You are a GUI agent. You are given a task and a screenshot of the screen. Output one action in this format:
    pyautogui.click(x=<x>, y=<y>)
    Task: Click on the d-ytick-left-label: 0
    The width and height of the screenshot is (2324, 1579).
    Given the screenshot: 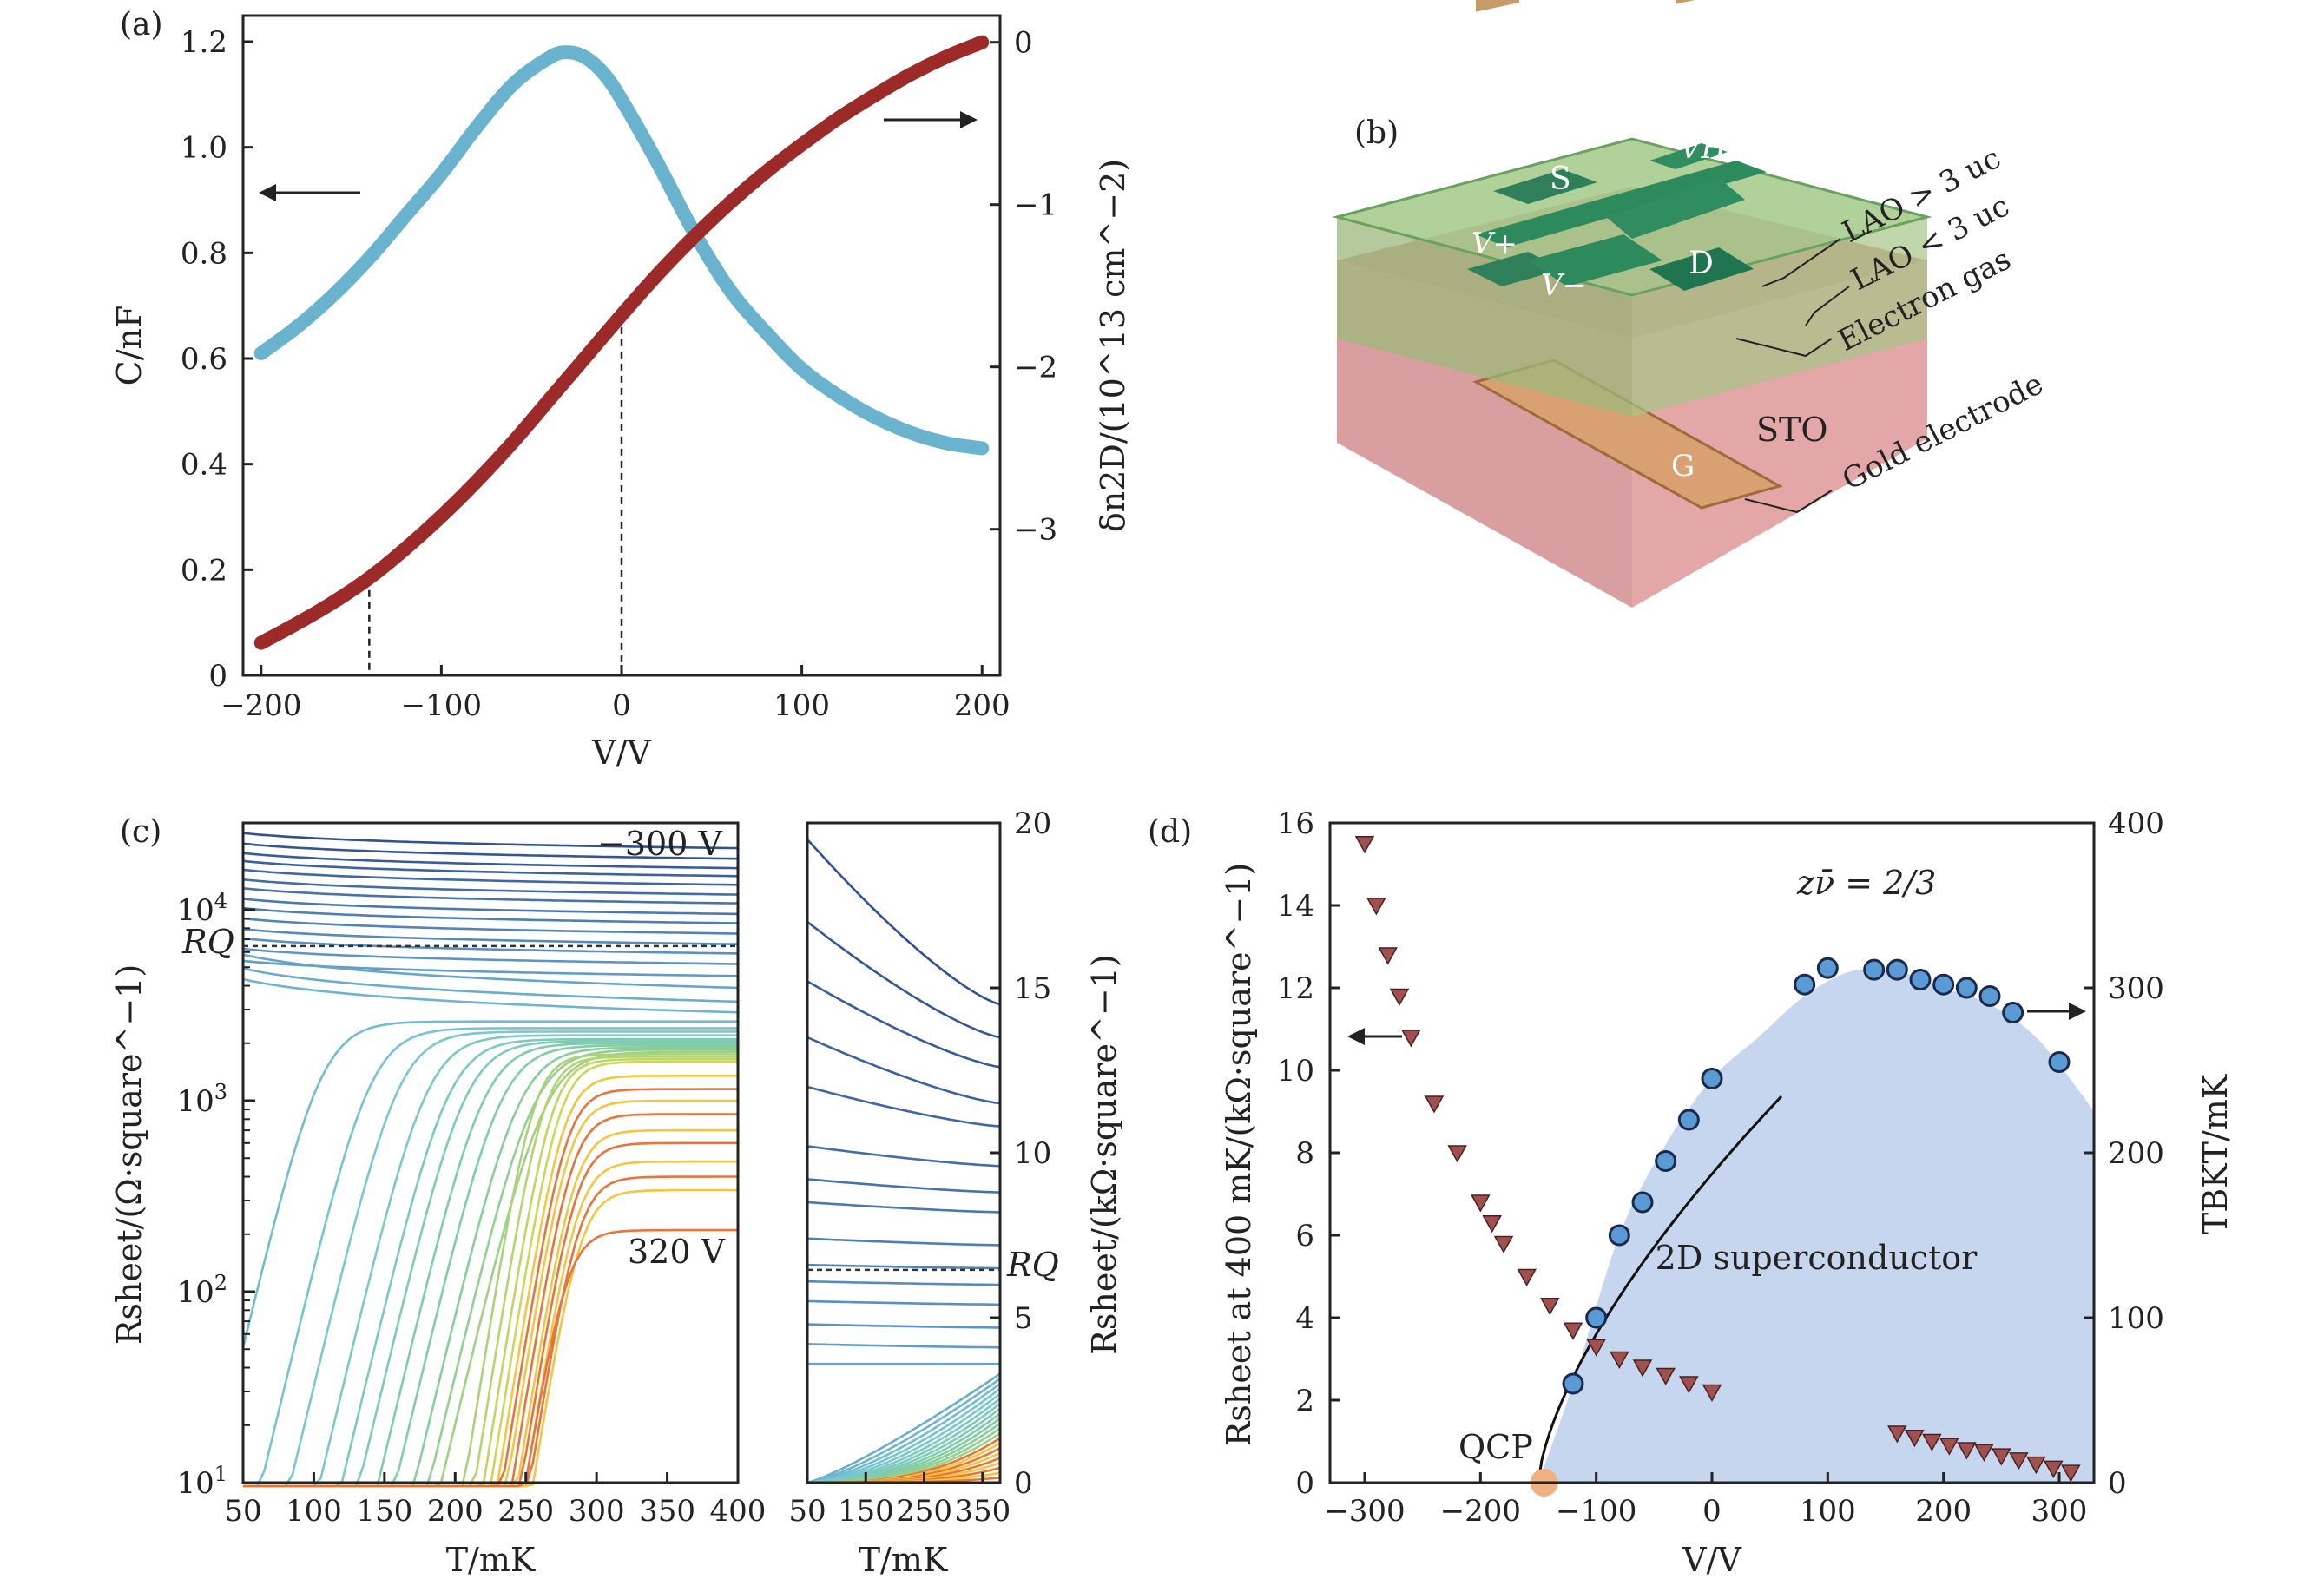 What is the action you would take?
    pyautogui.click(x=1305, y=1483)
    